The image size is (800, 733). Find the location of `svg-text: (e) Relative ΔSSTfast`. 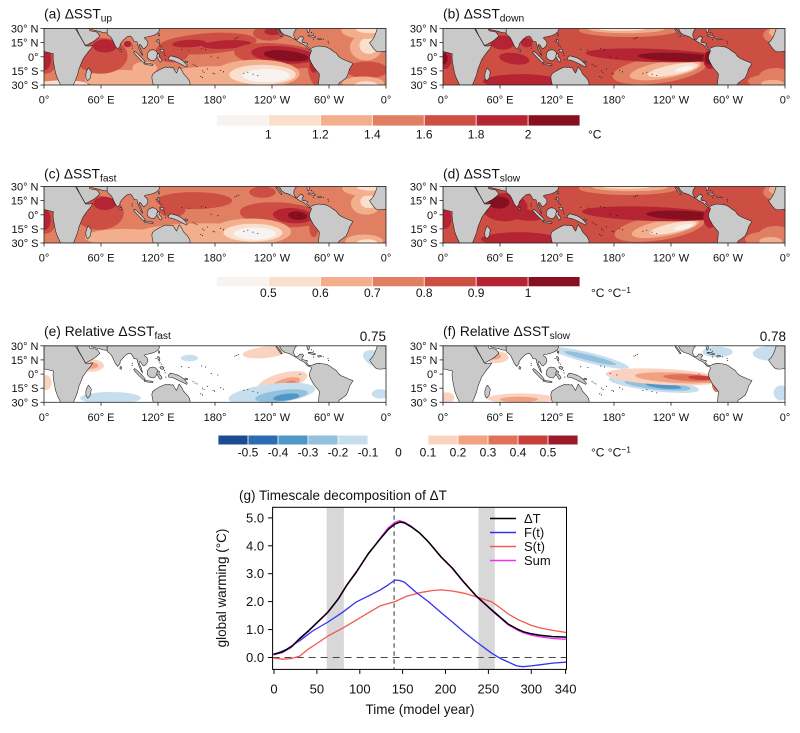

svg-text: (e) Relative ΔSSTfast is located at coordinates (107, 333).